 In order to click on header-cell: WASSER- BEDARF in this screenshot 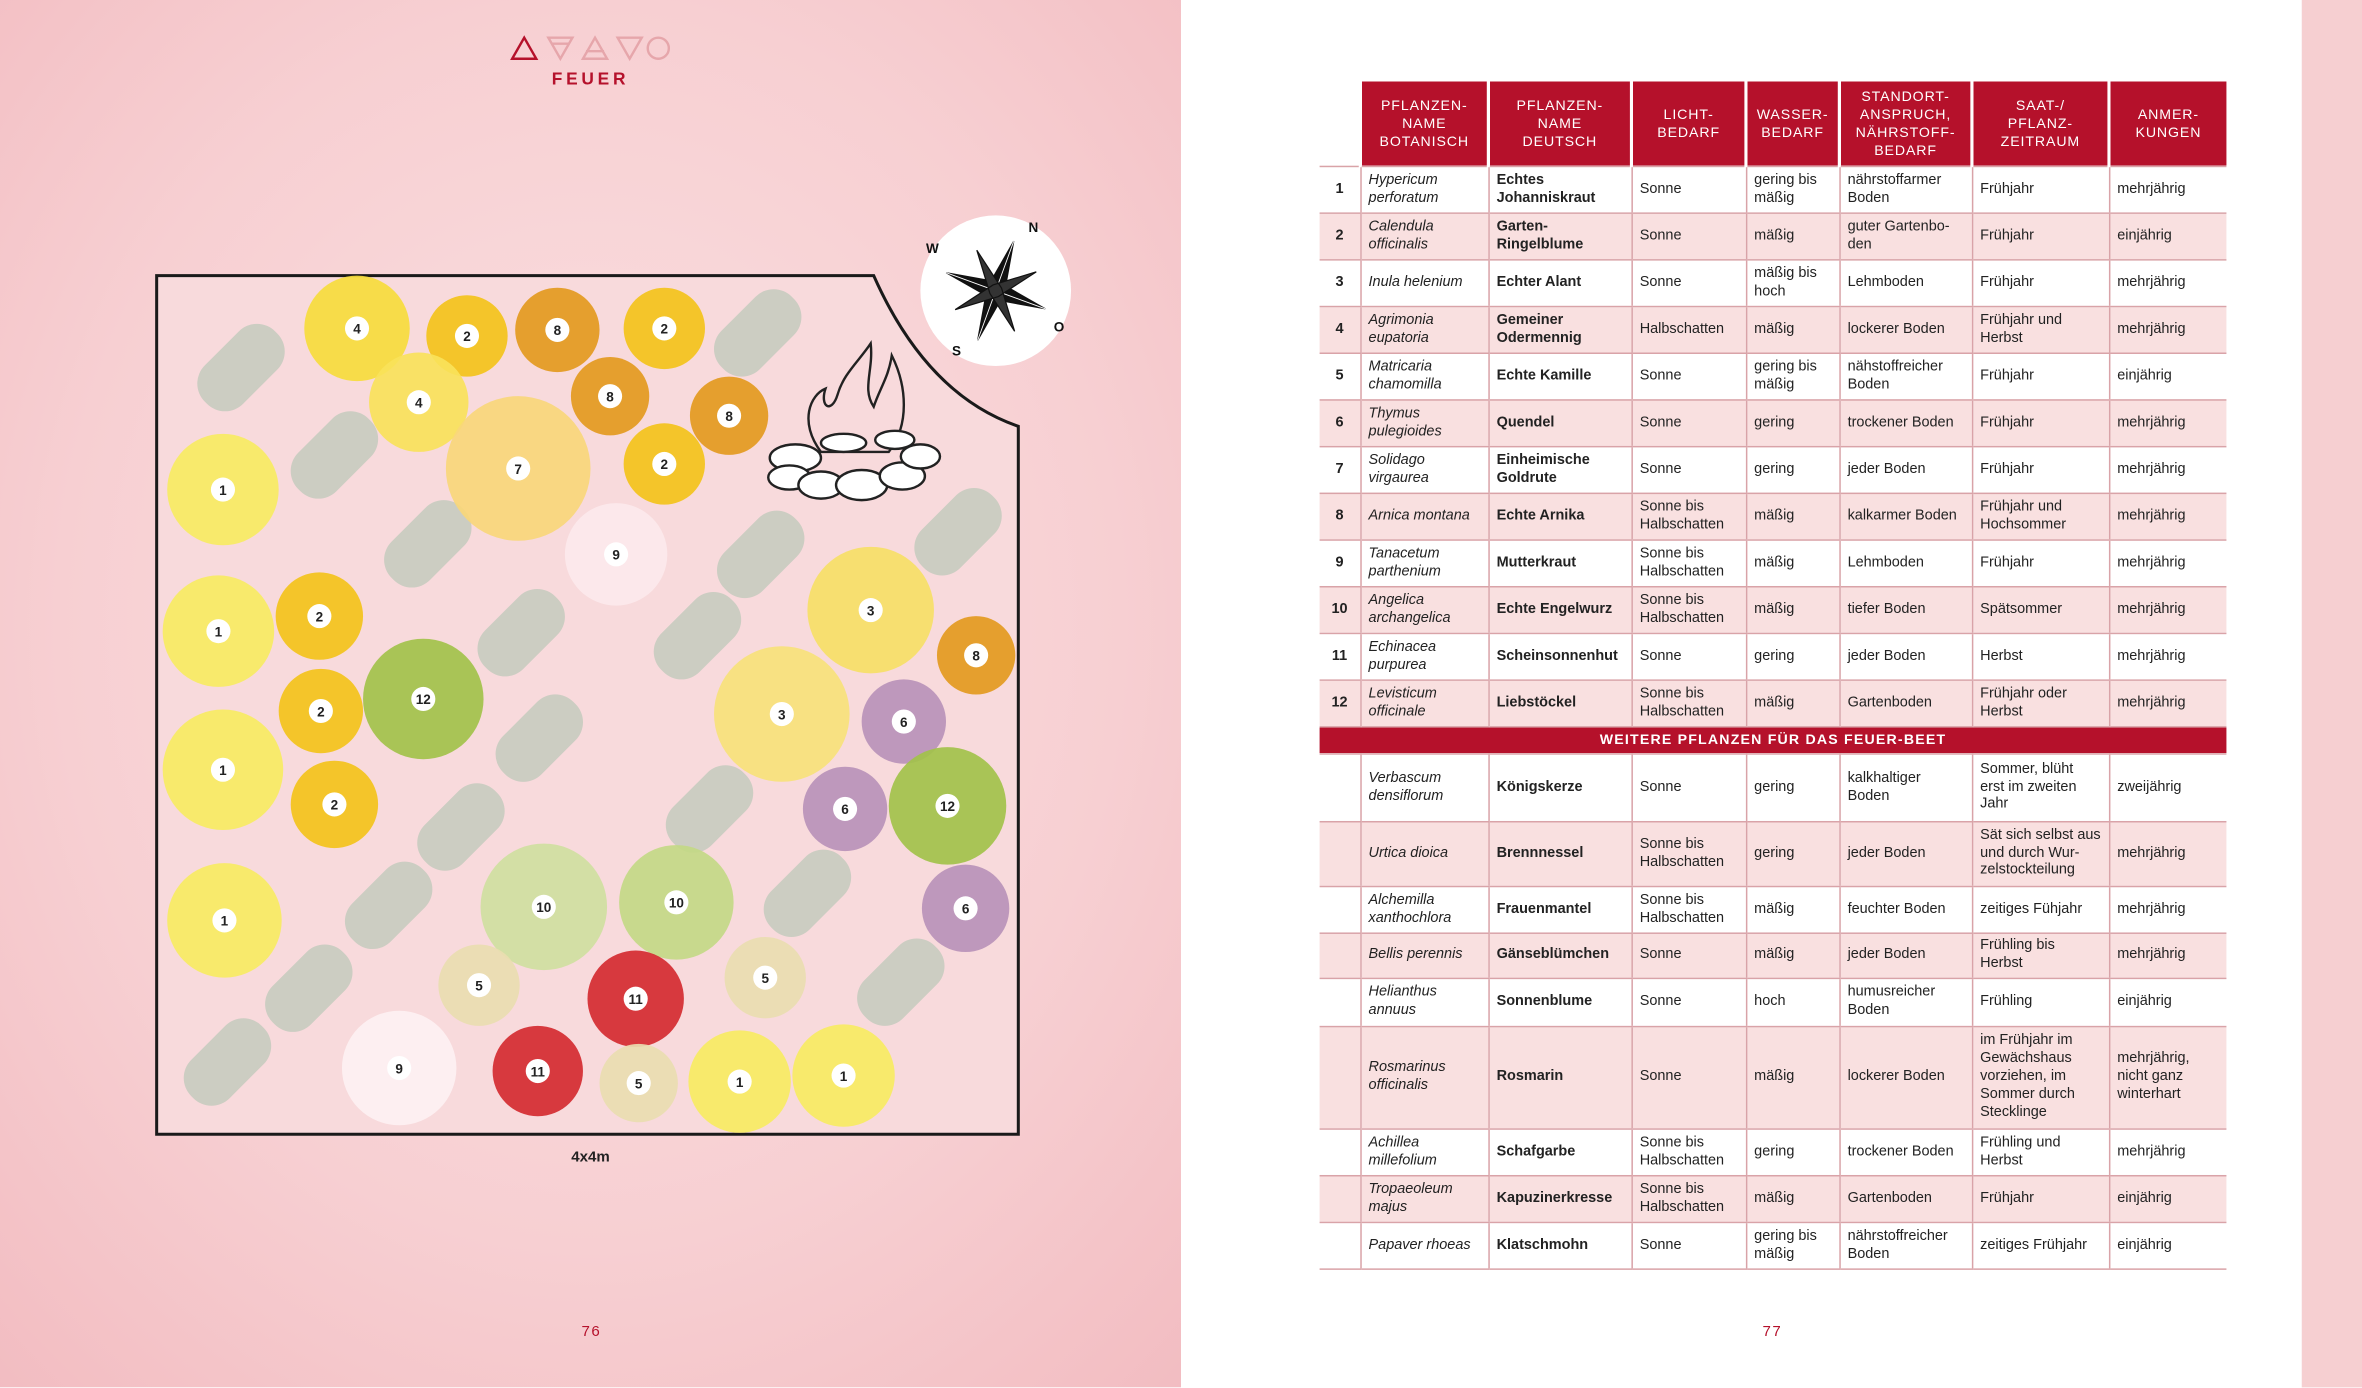, I will do `click(1792, 124)`.